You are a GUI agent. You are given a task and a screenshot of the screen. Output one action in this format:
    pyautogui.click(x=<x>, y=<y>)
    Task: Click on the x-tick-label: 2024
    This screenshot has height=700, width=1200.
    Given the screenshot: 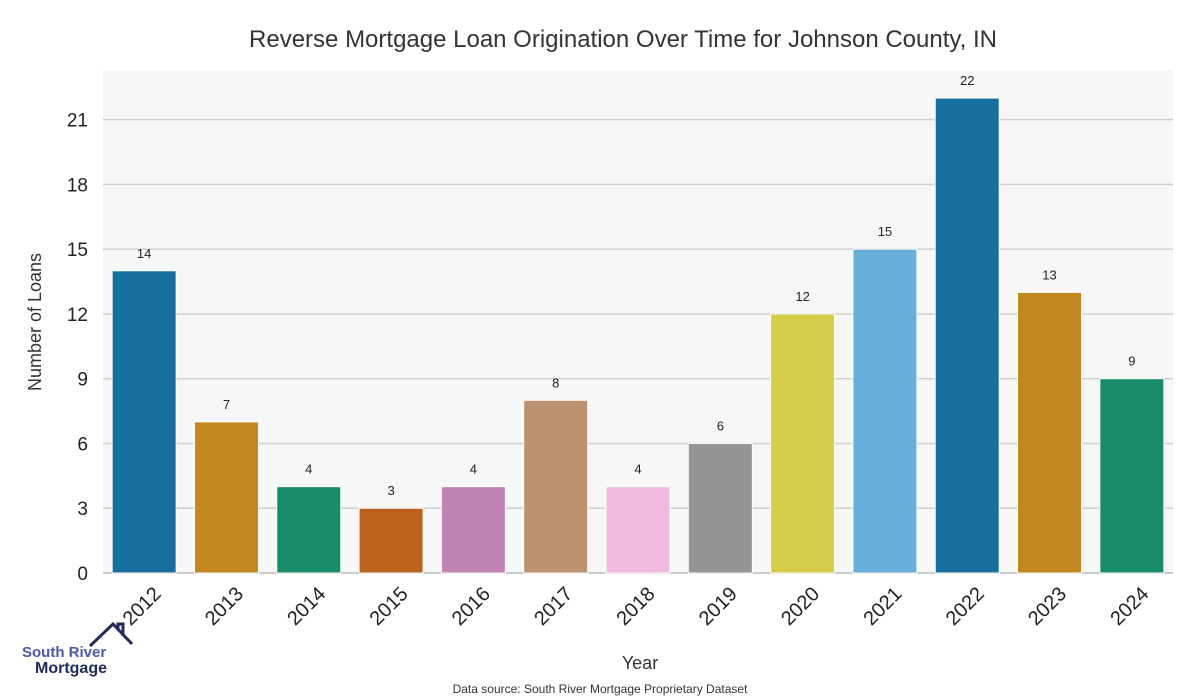 What is the action you would take?
    pyautogui.click(x=1129, y=606)
    